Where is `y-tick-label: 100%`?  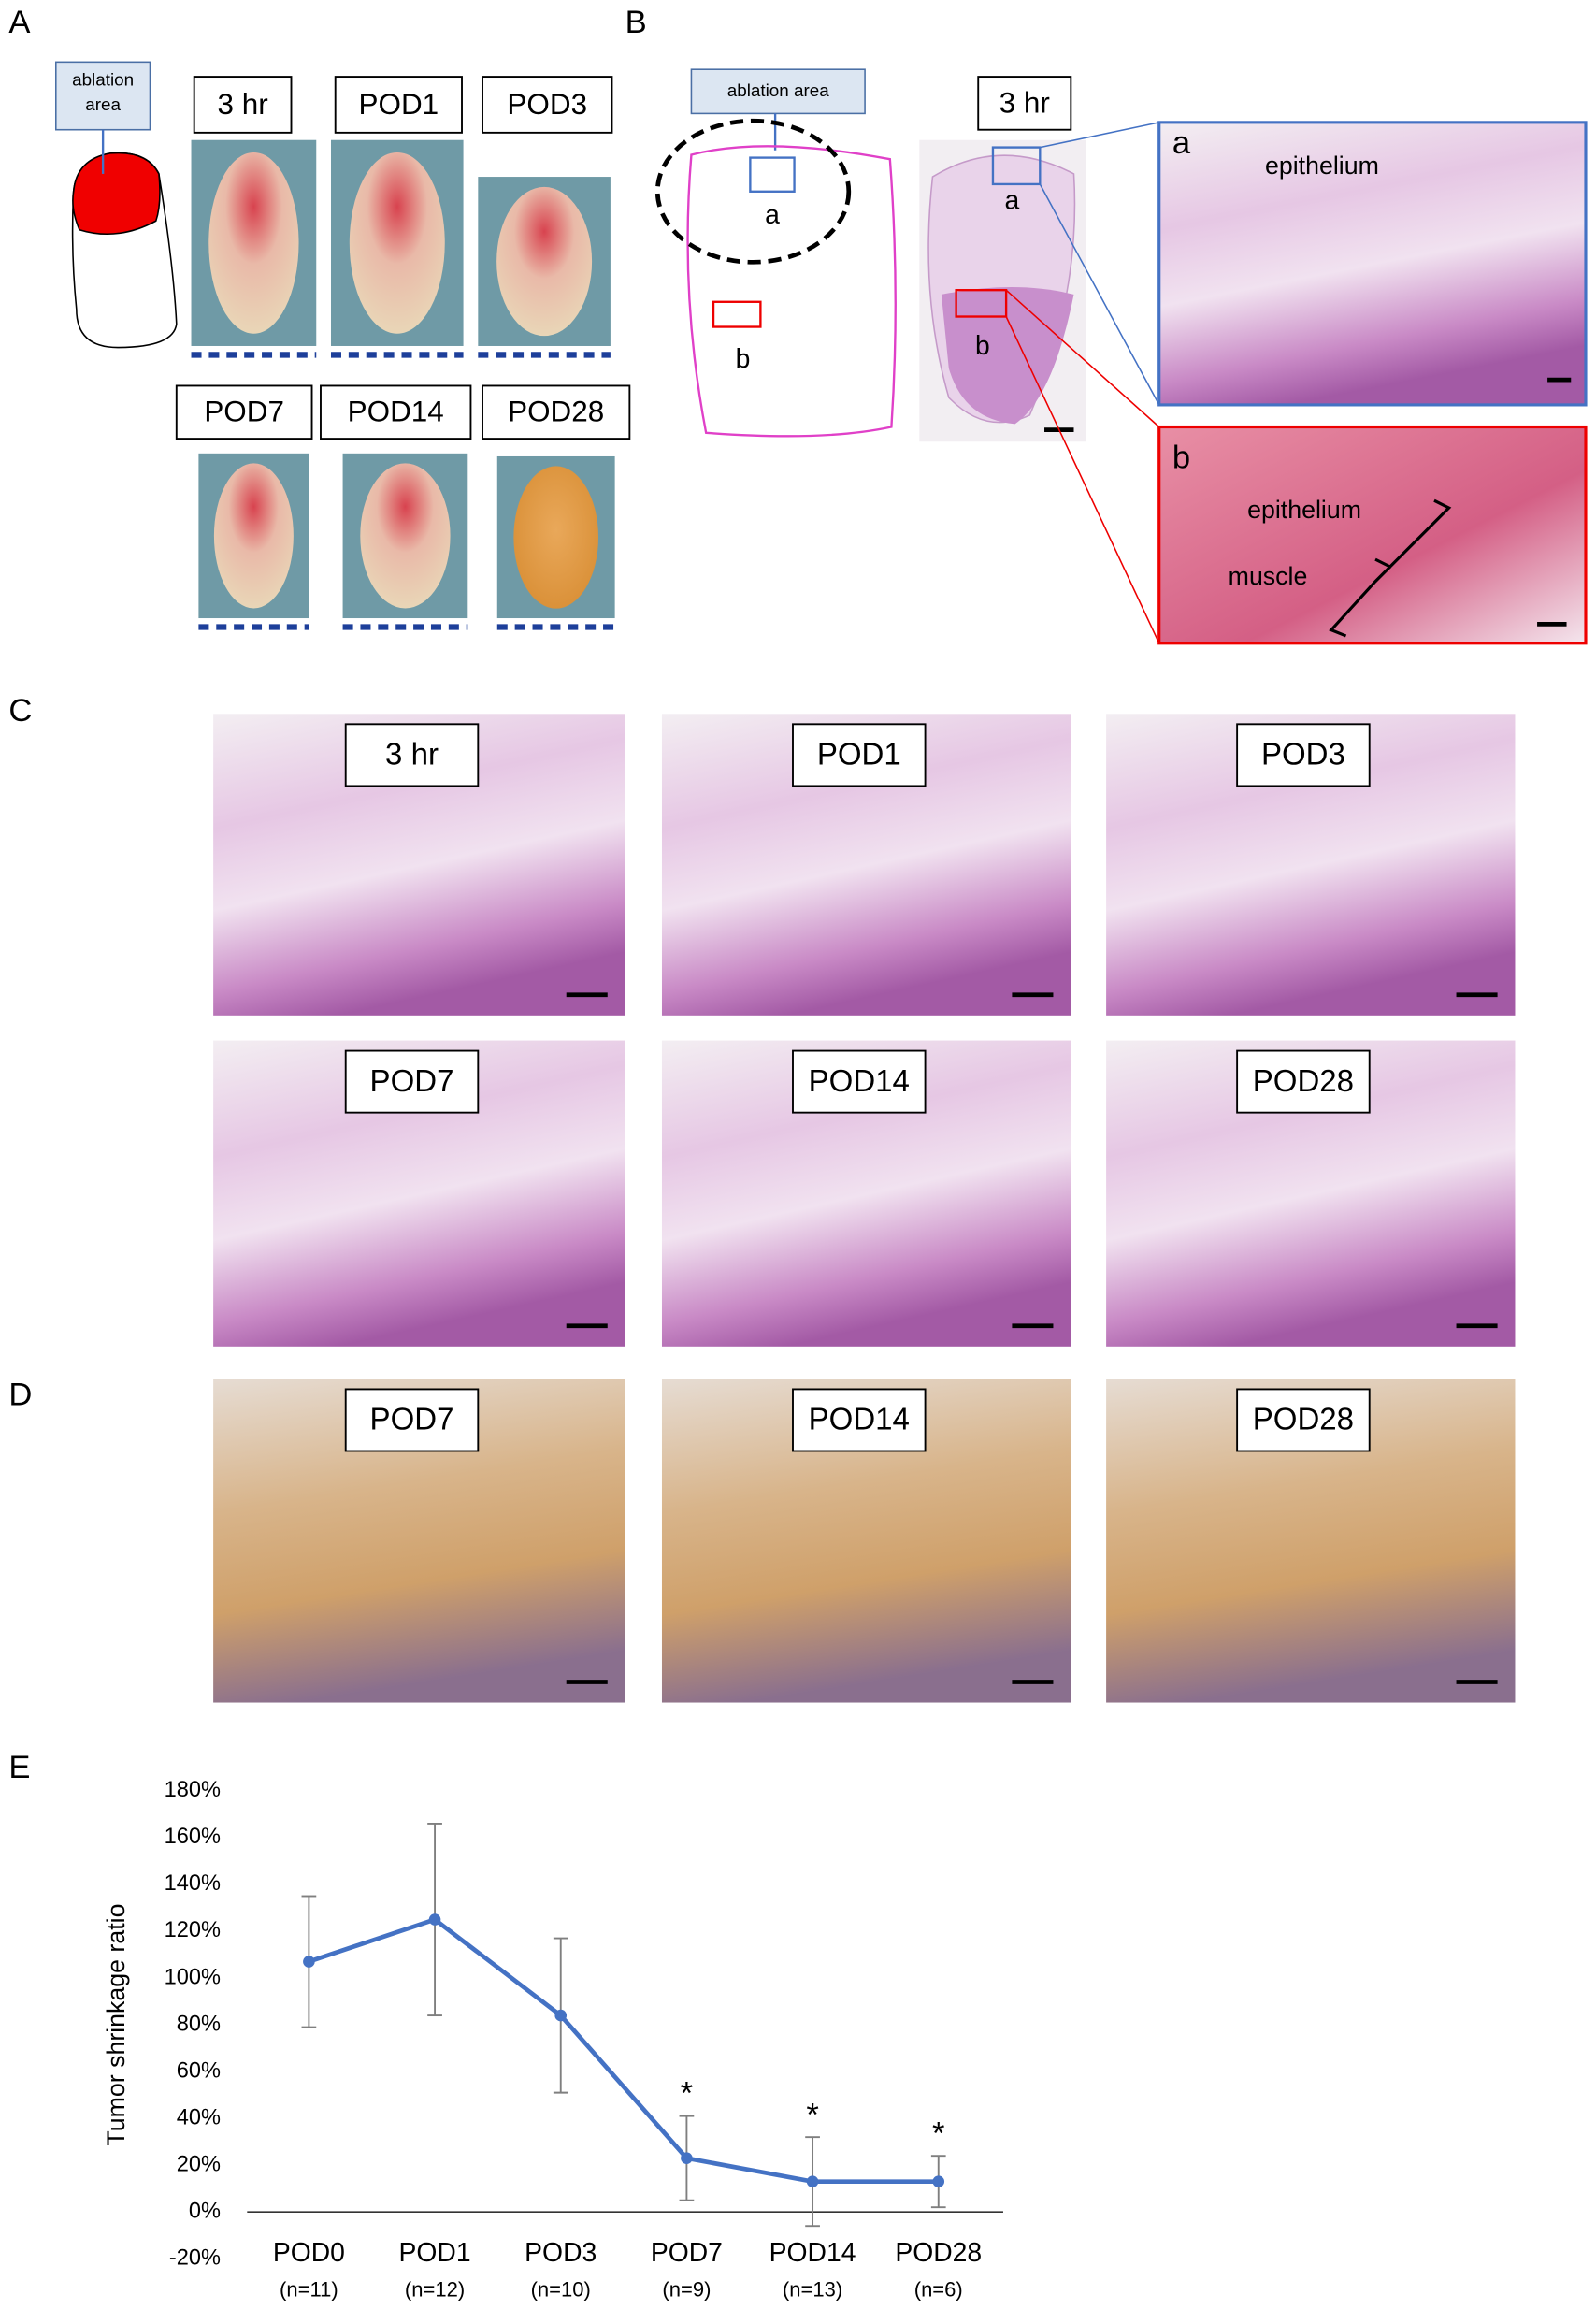
y-tick-label: 100% is located at coordinates (193, 1976).